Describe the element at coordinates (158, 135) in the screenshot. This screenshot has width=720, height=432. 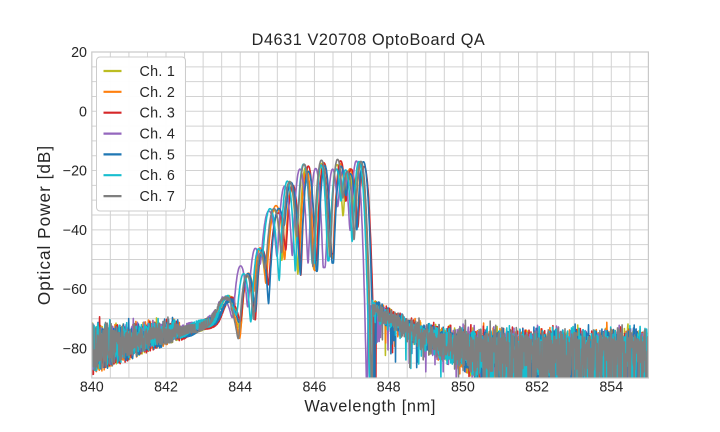
I see `svg-text: Ch. 4` at that location.